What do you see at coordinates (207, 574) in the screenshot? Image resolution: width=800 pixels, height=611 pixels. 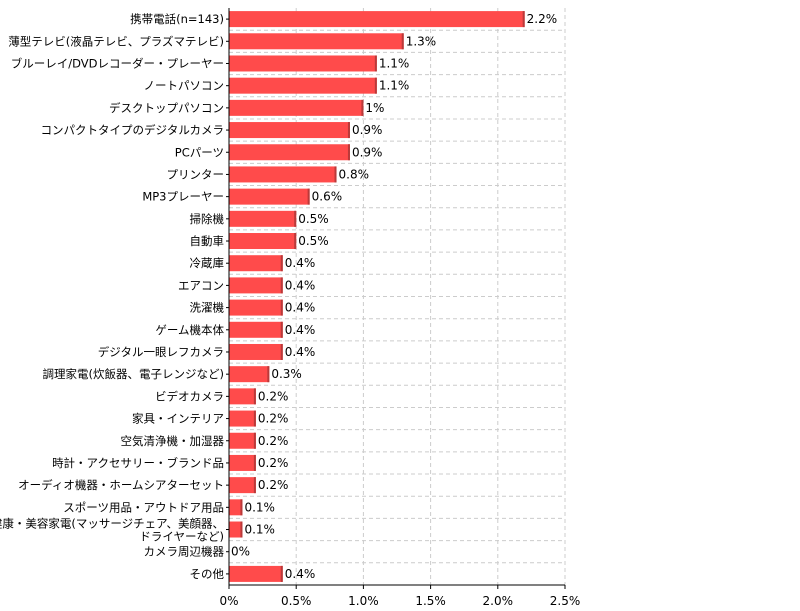 I see `category-label: その他` at bounding box center [207, 574].